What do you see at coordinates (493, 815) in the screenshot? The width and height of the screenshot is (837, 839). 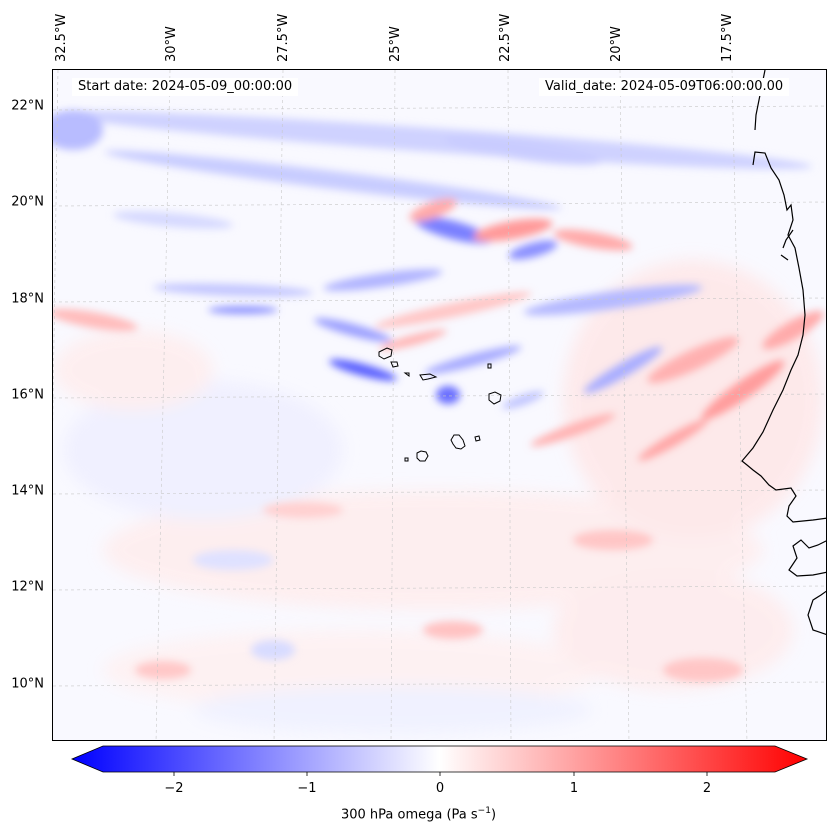 I see `colorbar-label-close: )` at bounding box center [493, 815].